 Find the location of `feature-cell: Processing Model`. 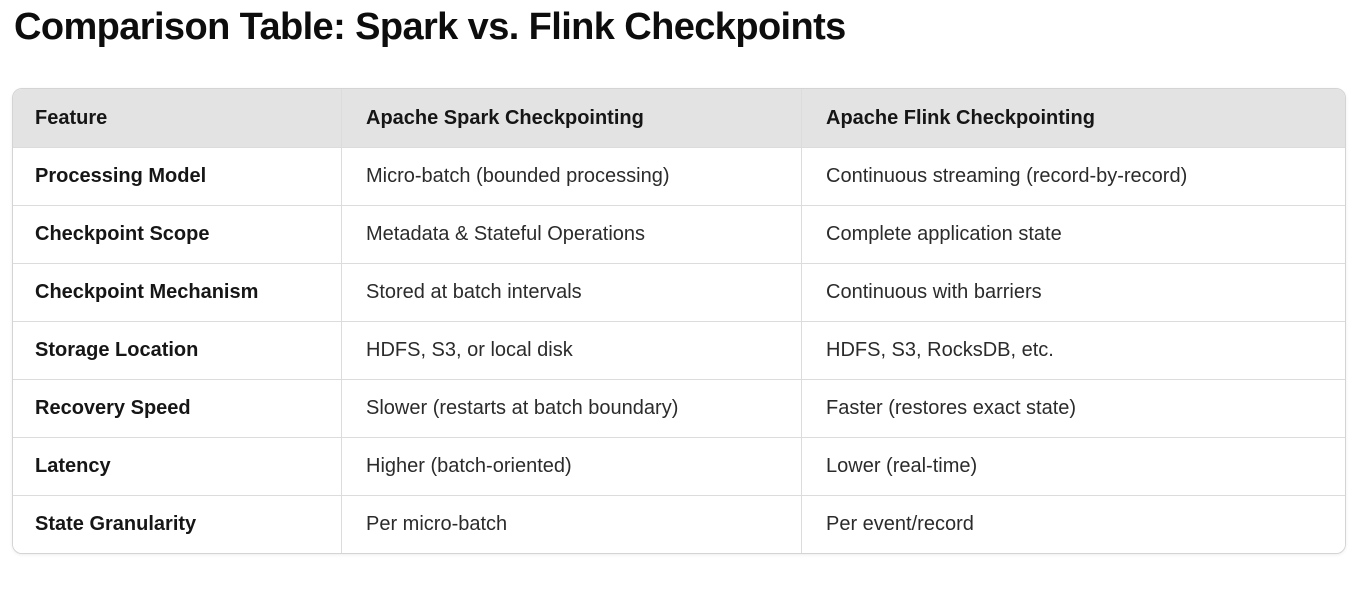

feature-cell: Processing Model is located at coordinates (121, 176).